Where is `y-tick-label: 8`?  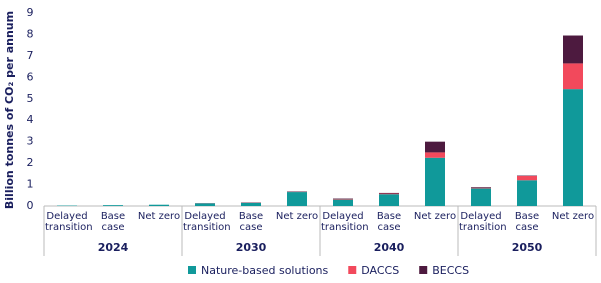 y-tick-label: 8 is located at coordinates (30, 33).